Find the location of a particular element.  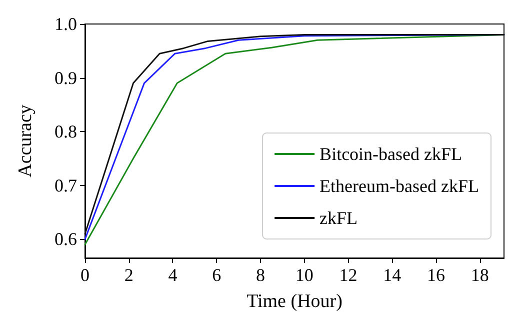

x-tick-label: 4 is located at coordinates (173, 275).